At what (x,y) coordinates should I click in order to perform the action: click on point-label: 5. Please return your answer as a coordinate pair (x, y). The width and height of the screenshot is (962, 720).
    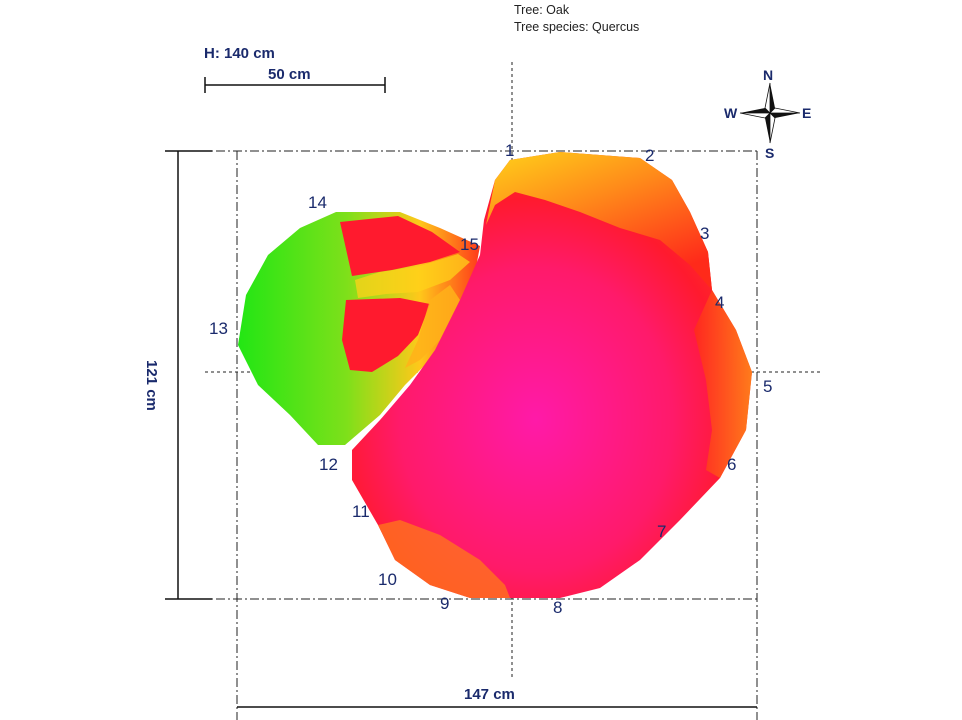
    Looking at the image, I should click on (767, 386).